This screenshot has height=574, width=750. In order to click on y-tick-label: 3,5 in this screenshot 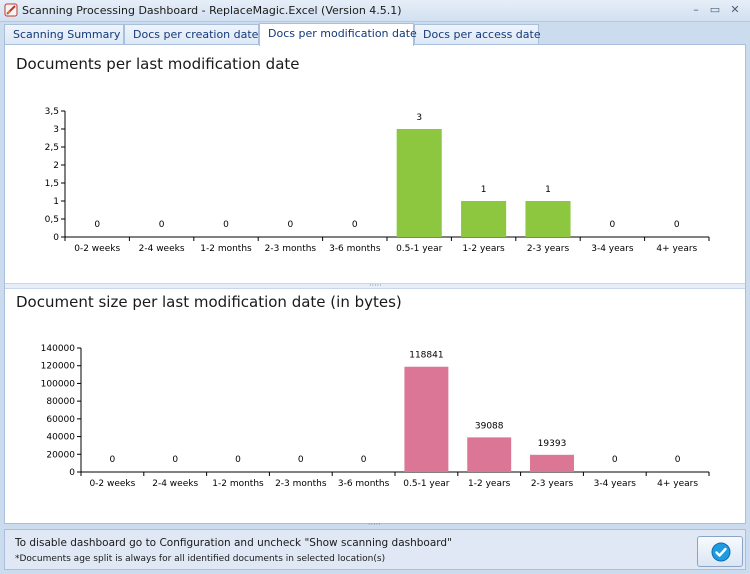, I will do `click(52, 112)`.